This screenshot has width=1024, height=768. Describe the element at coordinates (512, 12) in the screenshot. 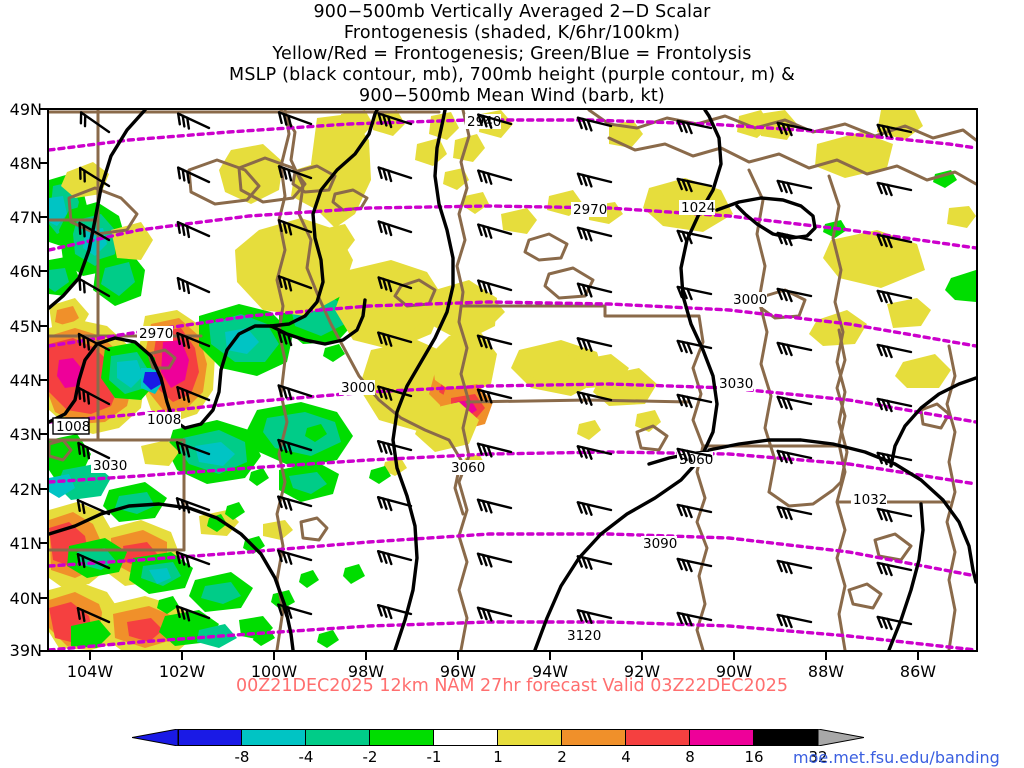

I see `title-line-1: 900−500mb Vertically Averaged 2−D Scalar` at that location.